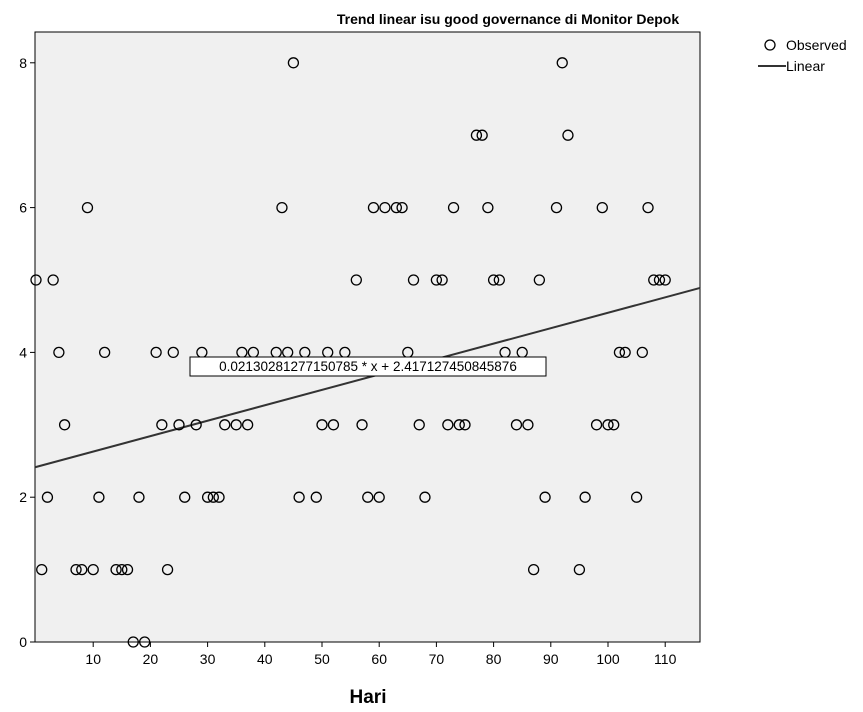  What do you see at coordinates (770, 45) in the screenshot?
I see `legend-observed-marker` at bounding box center [770, 45].